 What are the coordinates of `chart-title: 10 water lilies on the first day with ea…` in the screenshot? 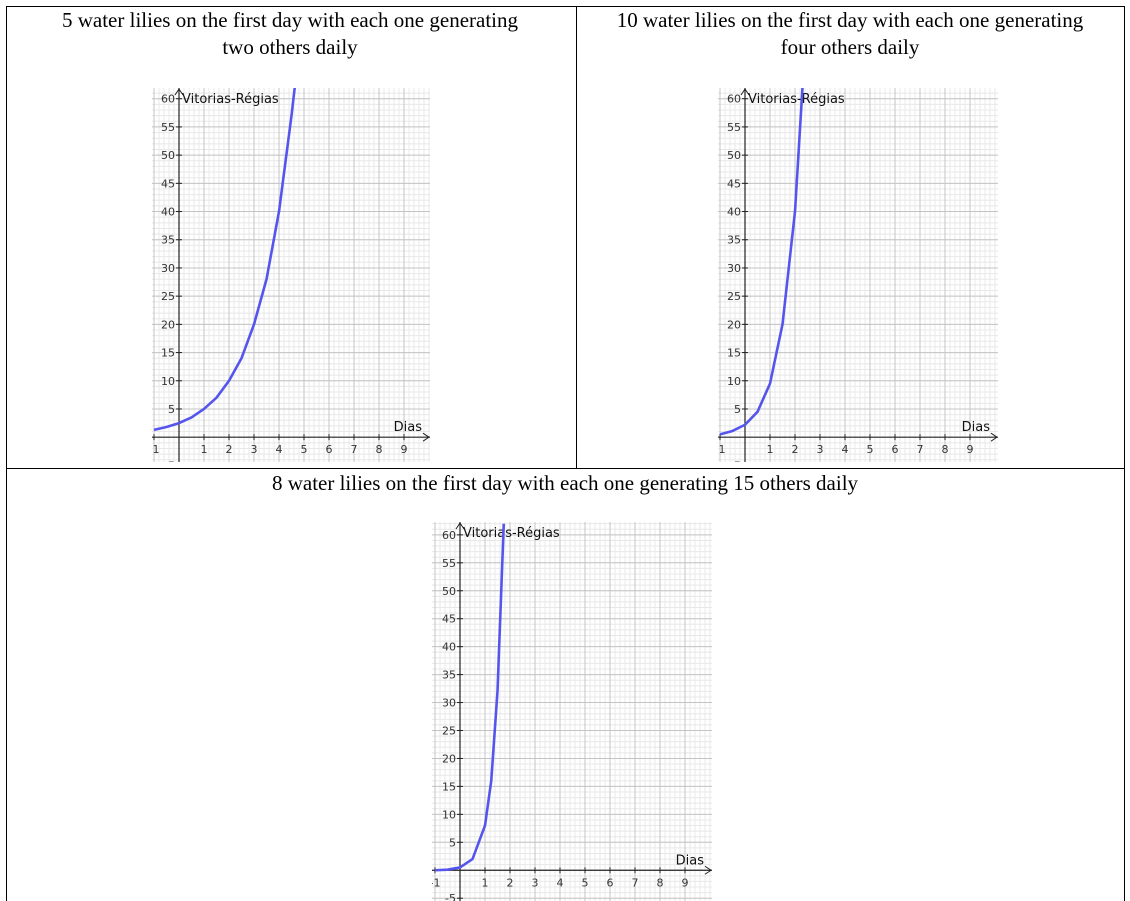 It's located at (850, 33).